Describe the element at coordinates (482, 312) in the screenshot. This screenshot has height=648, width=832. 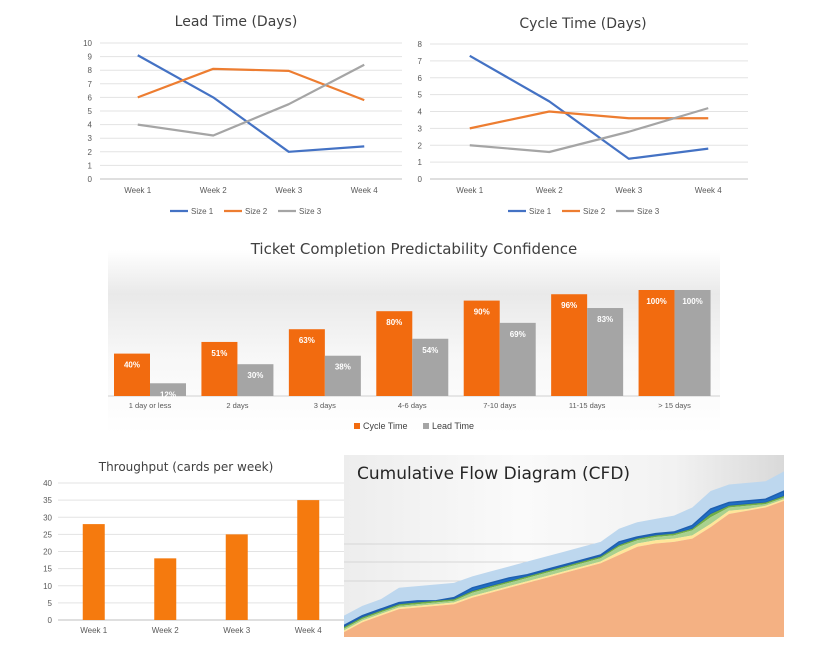
I see `data-label: 90%` at that location.